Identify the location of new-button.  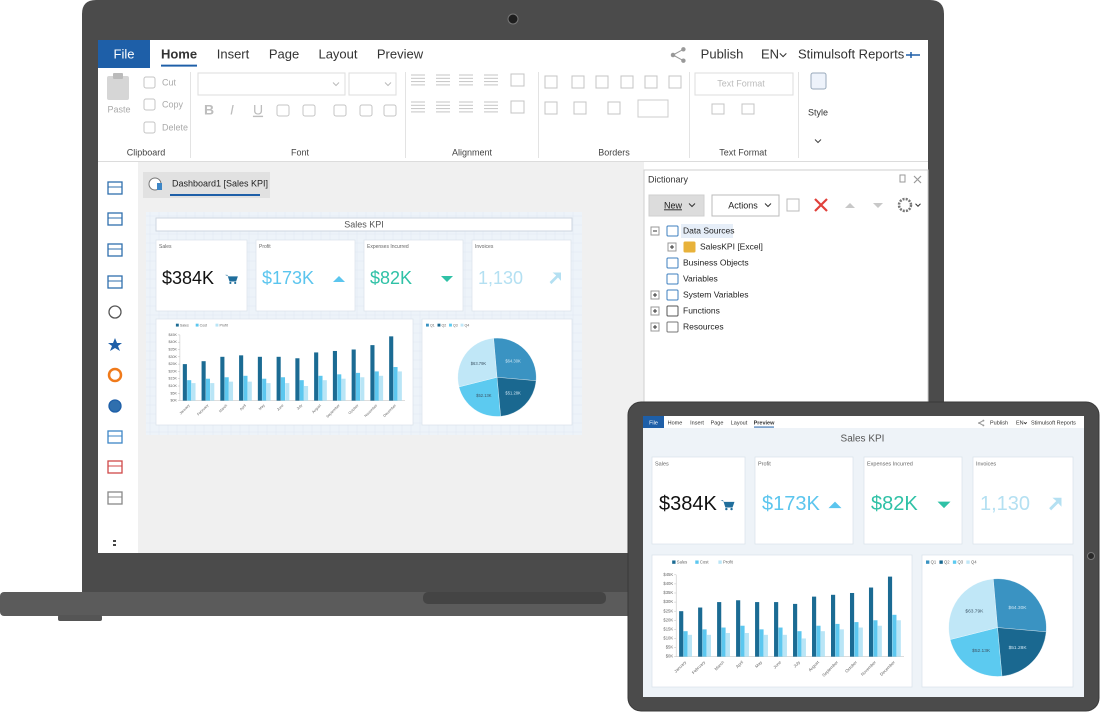
(676, 205).